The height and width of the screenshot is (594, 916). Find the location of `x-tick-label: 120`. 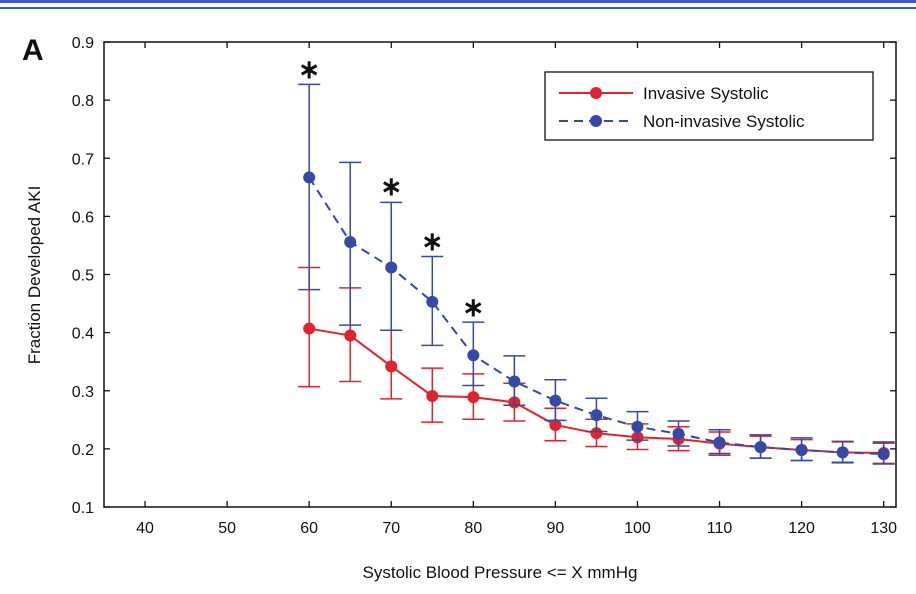

x-tick-label: 120 is located at coordinates (801, 528).